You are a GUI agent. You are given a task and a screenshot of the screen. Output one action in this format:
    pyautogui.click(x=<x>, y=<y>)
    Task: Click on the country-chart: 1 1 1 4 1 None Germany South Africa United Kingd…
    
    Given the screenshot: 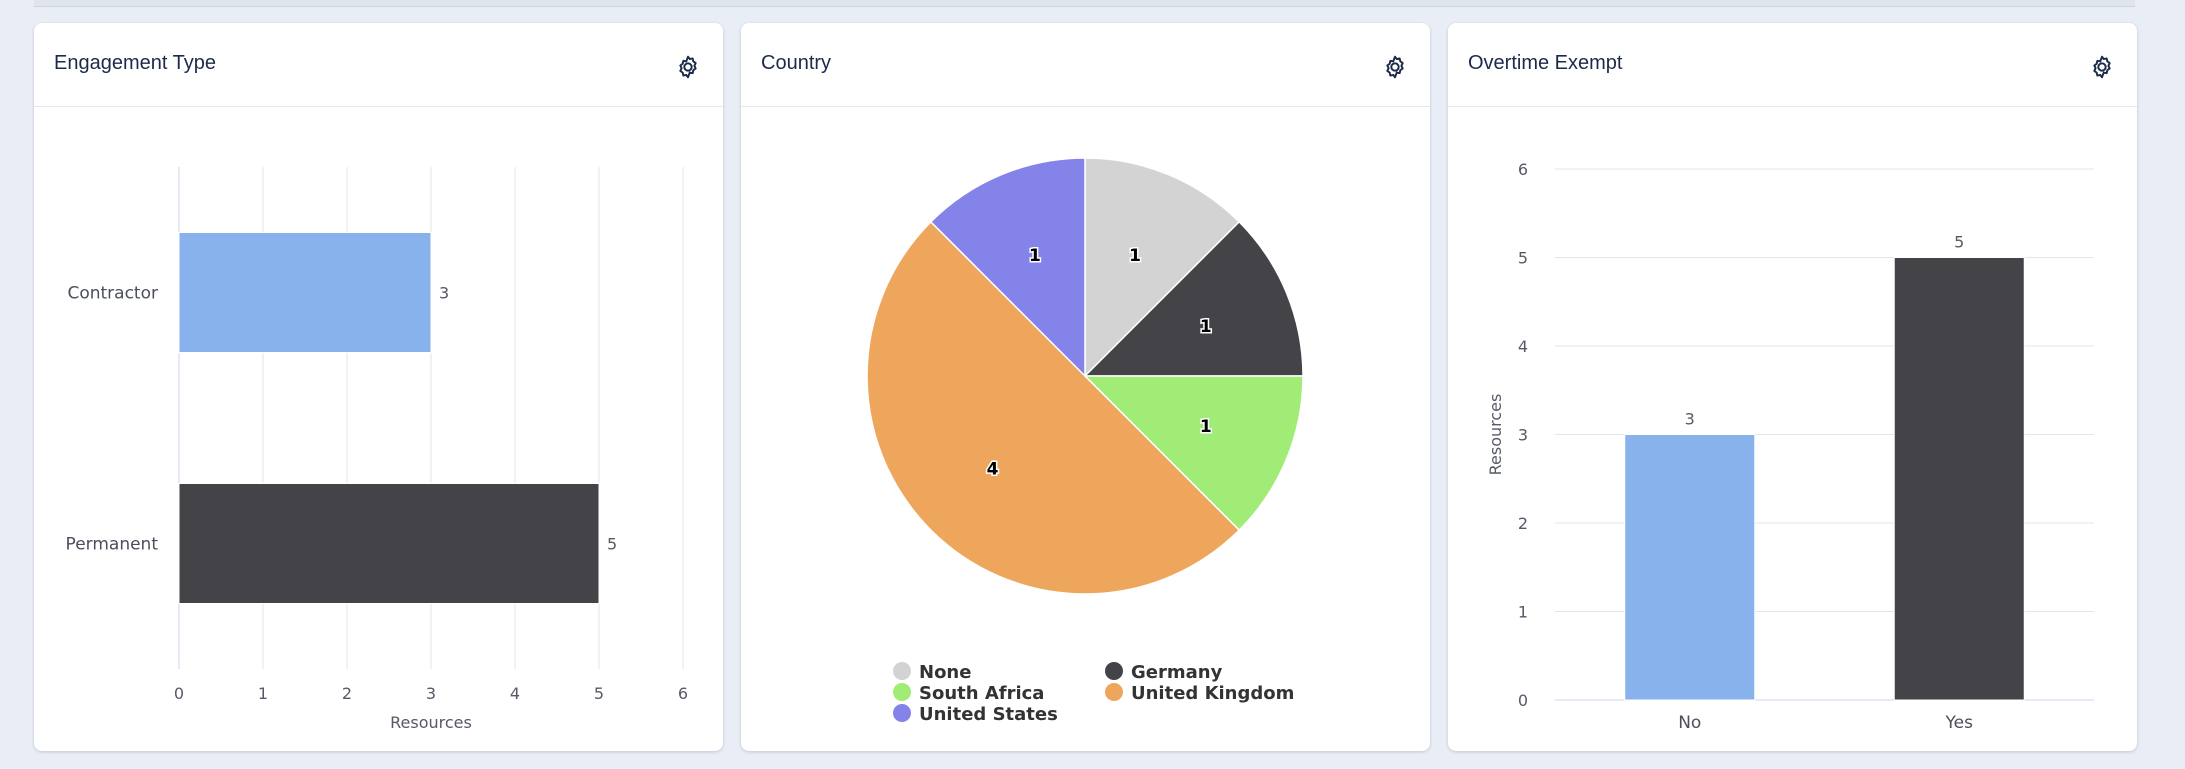 What is the action you would take?
    pyautogui.click(x=1085, y=441)
    